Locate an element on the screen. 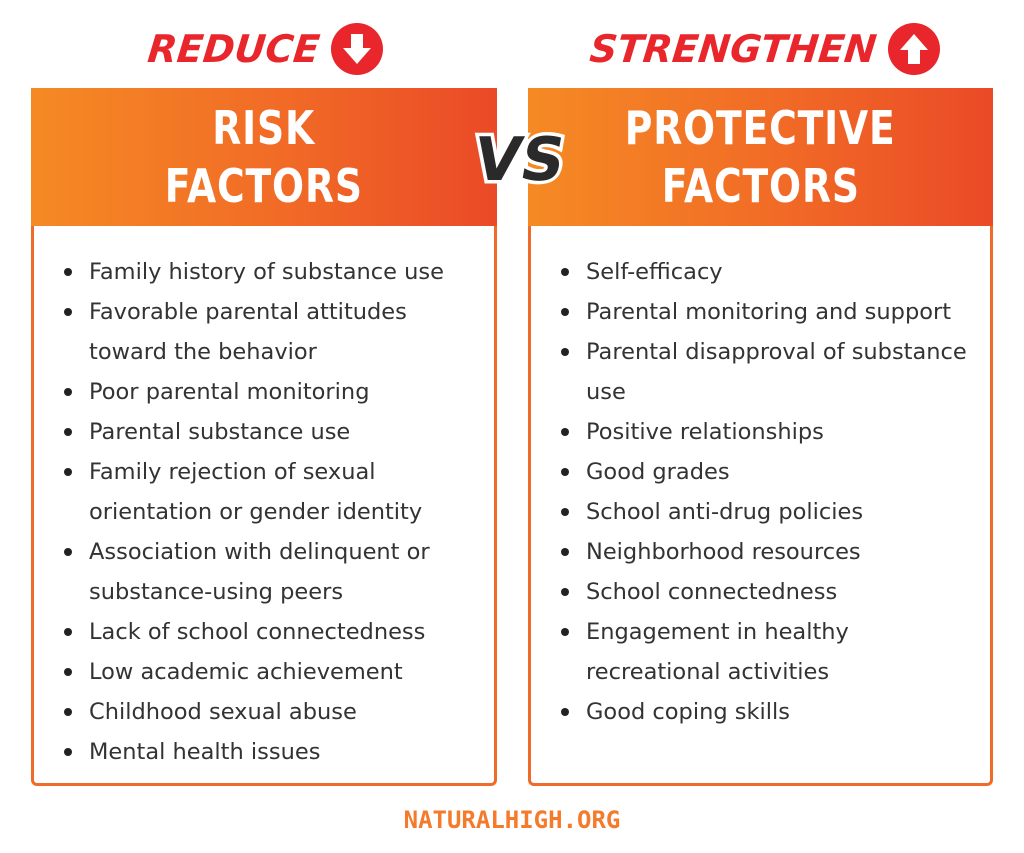  list-item: Neighborhood resources is located at coordinates (760, 552).